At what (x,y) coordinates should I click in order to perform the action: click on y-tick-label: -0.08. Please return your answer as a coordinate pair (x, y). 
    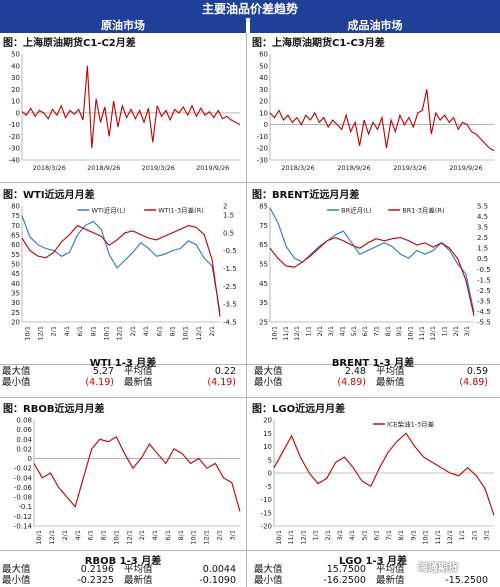
    Looking at the image, I should click on (23, 498).